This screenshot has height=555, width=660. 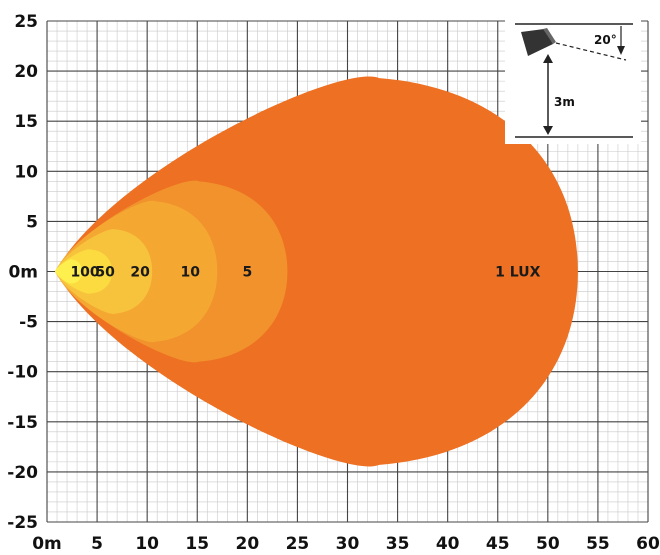 I want to click on lux-label-100: 100, so click(x=84, y=273).